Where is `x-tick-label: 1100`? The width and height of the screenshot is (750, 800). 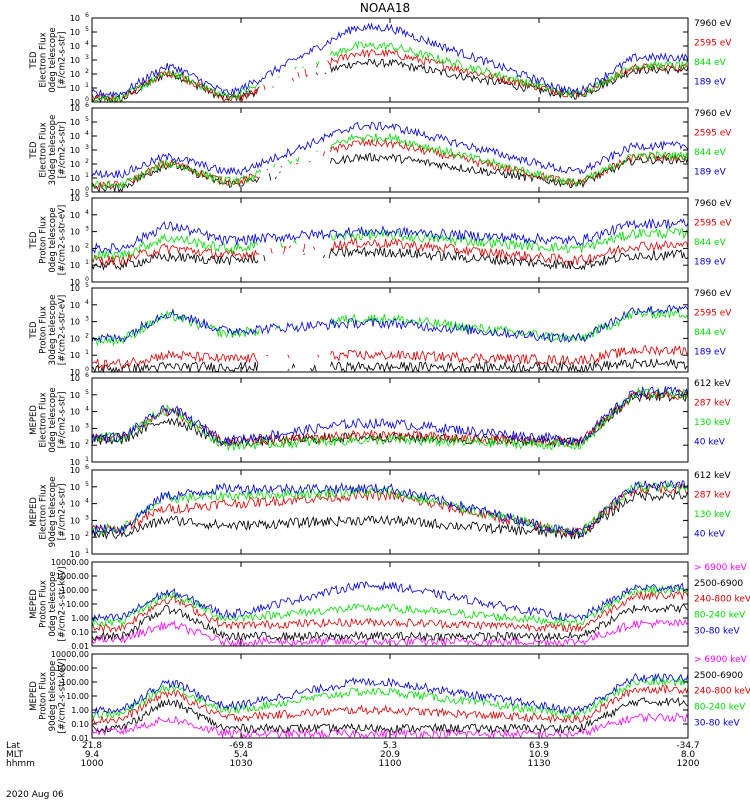 x-tick-label: 1100 is located at coordinates (390, 764).